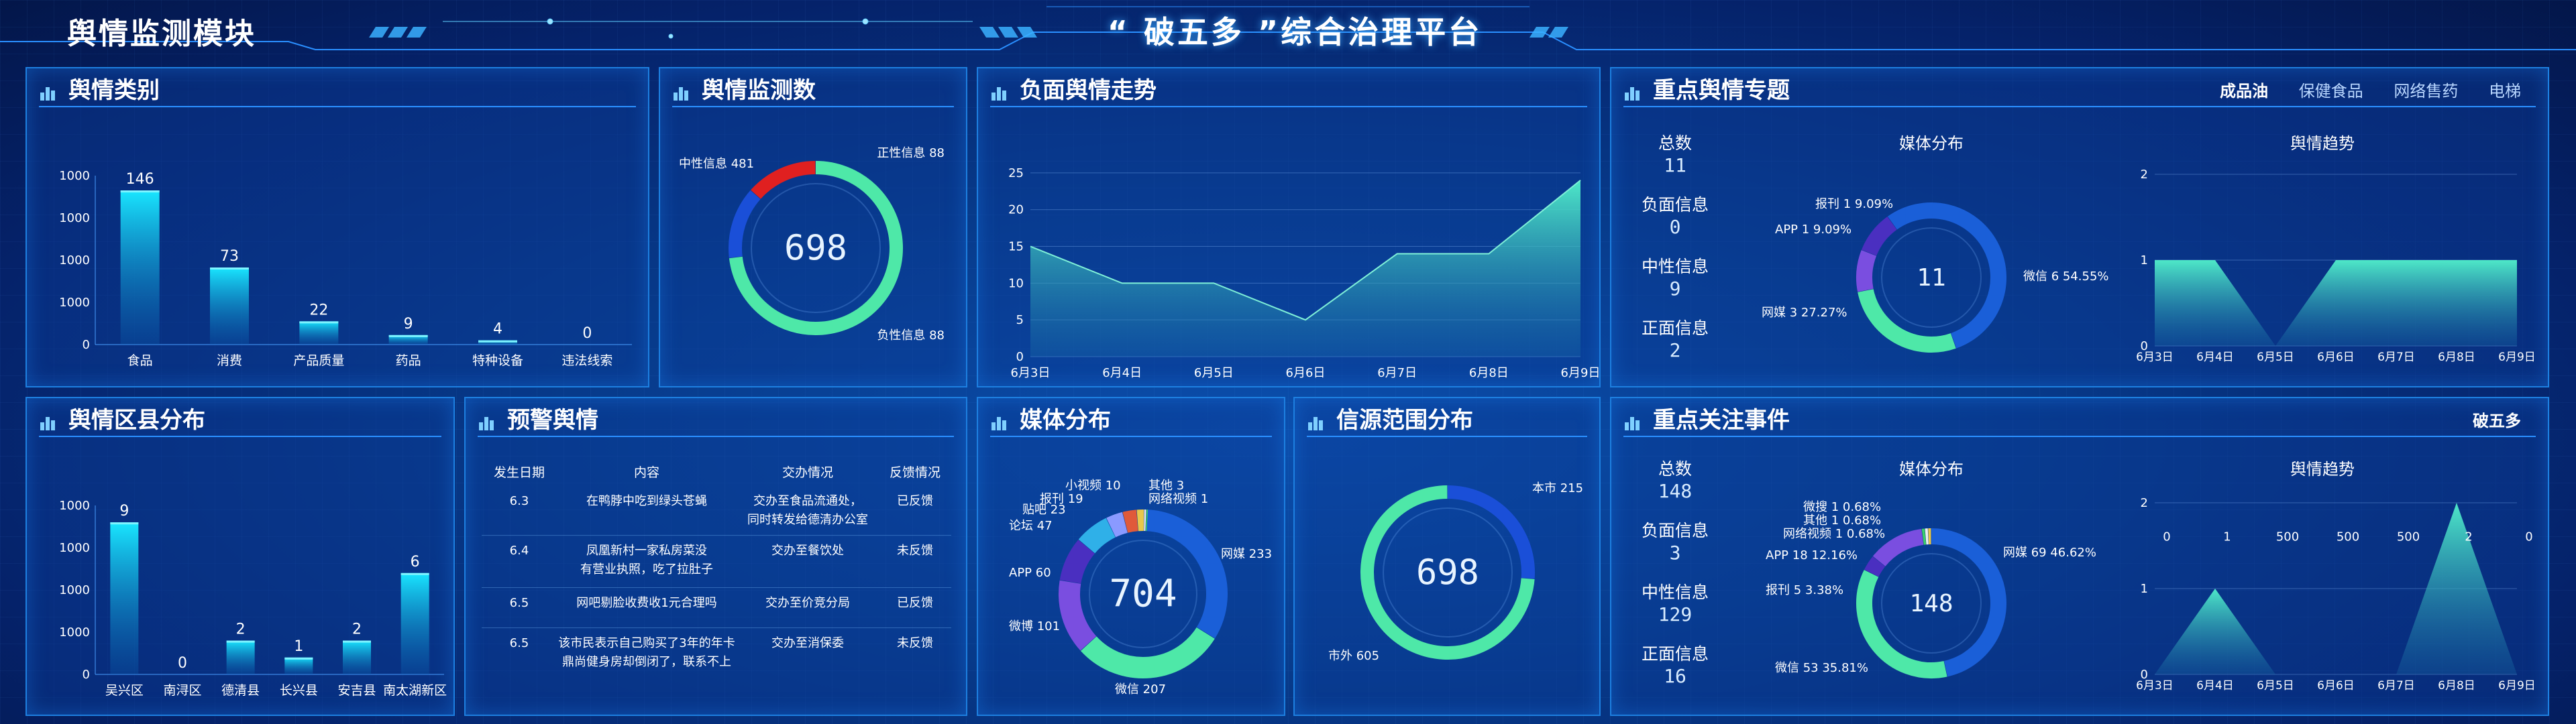 The width and height of the screenshot is (2576, 724). Describe the element at coordinates (1304, 273) in the screenshot. I see `negative-trend-area-chart: 0 5 10 15 20 25 6月3日 6月4日 6月5日 6月6日 6月7日 6月8日 6月9日` at that location.